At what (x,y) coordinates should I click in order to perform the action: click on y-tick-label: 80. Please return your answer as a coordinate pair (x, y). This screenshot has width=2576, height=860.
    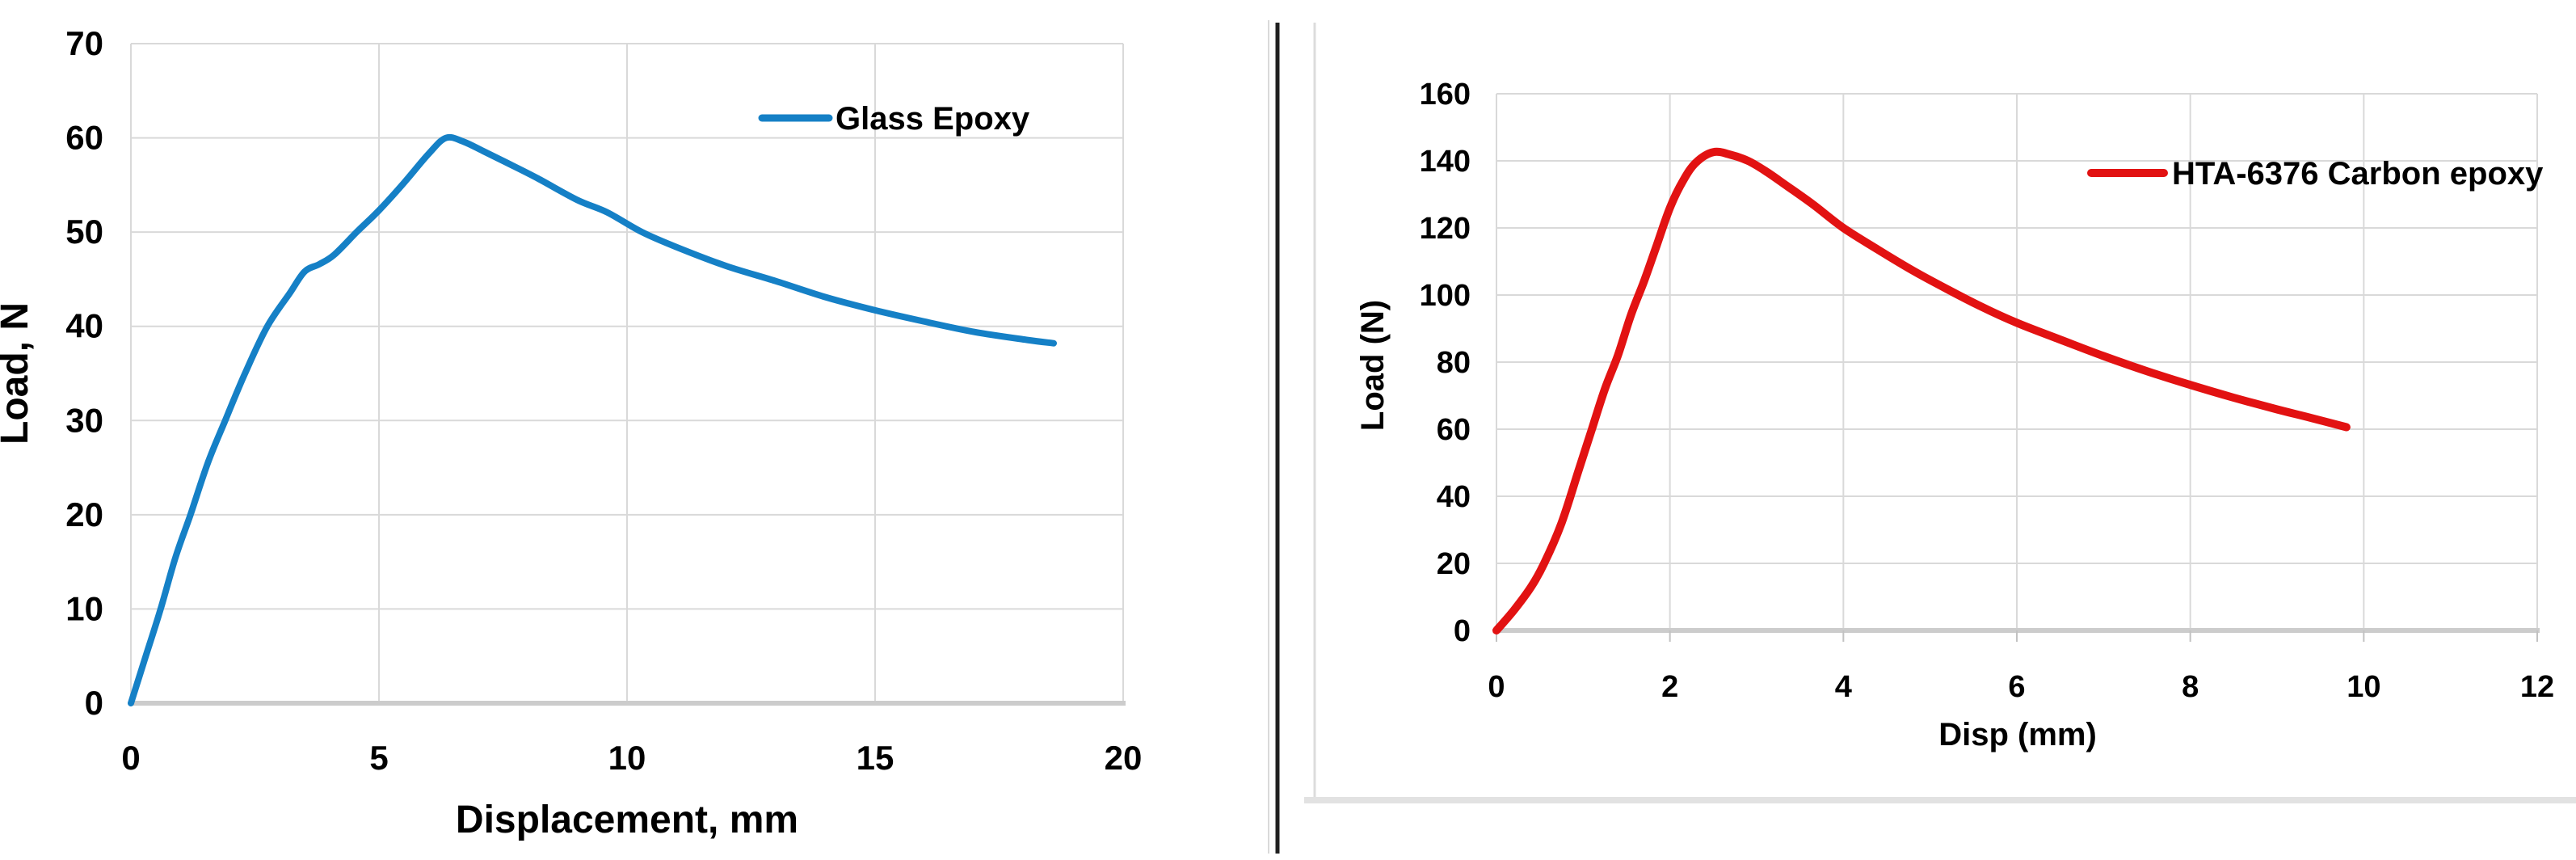
    Looking at the image, I should click on (1454, 363).